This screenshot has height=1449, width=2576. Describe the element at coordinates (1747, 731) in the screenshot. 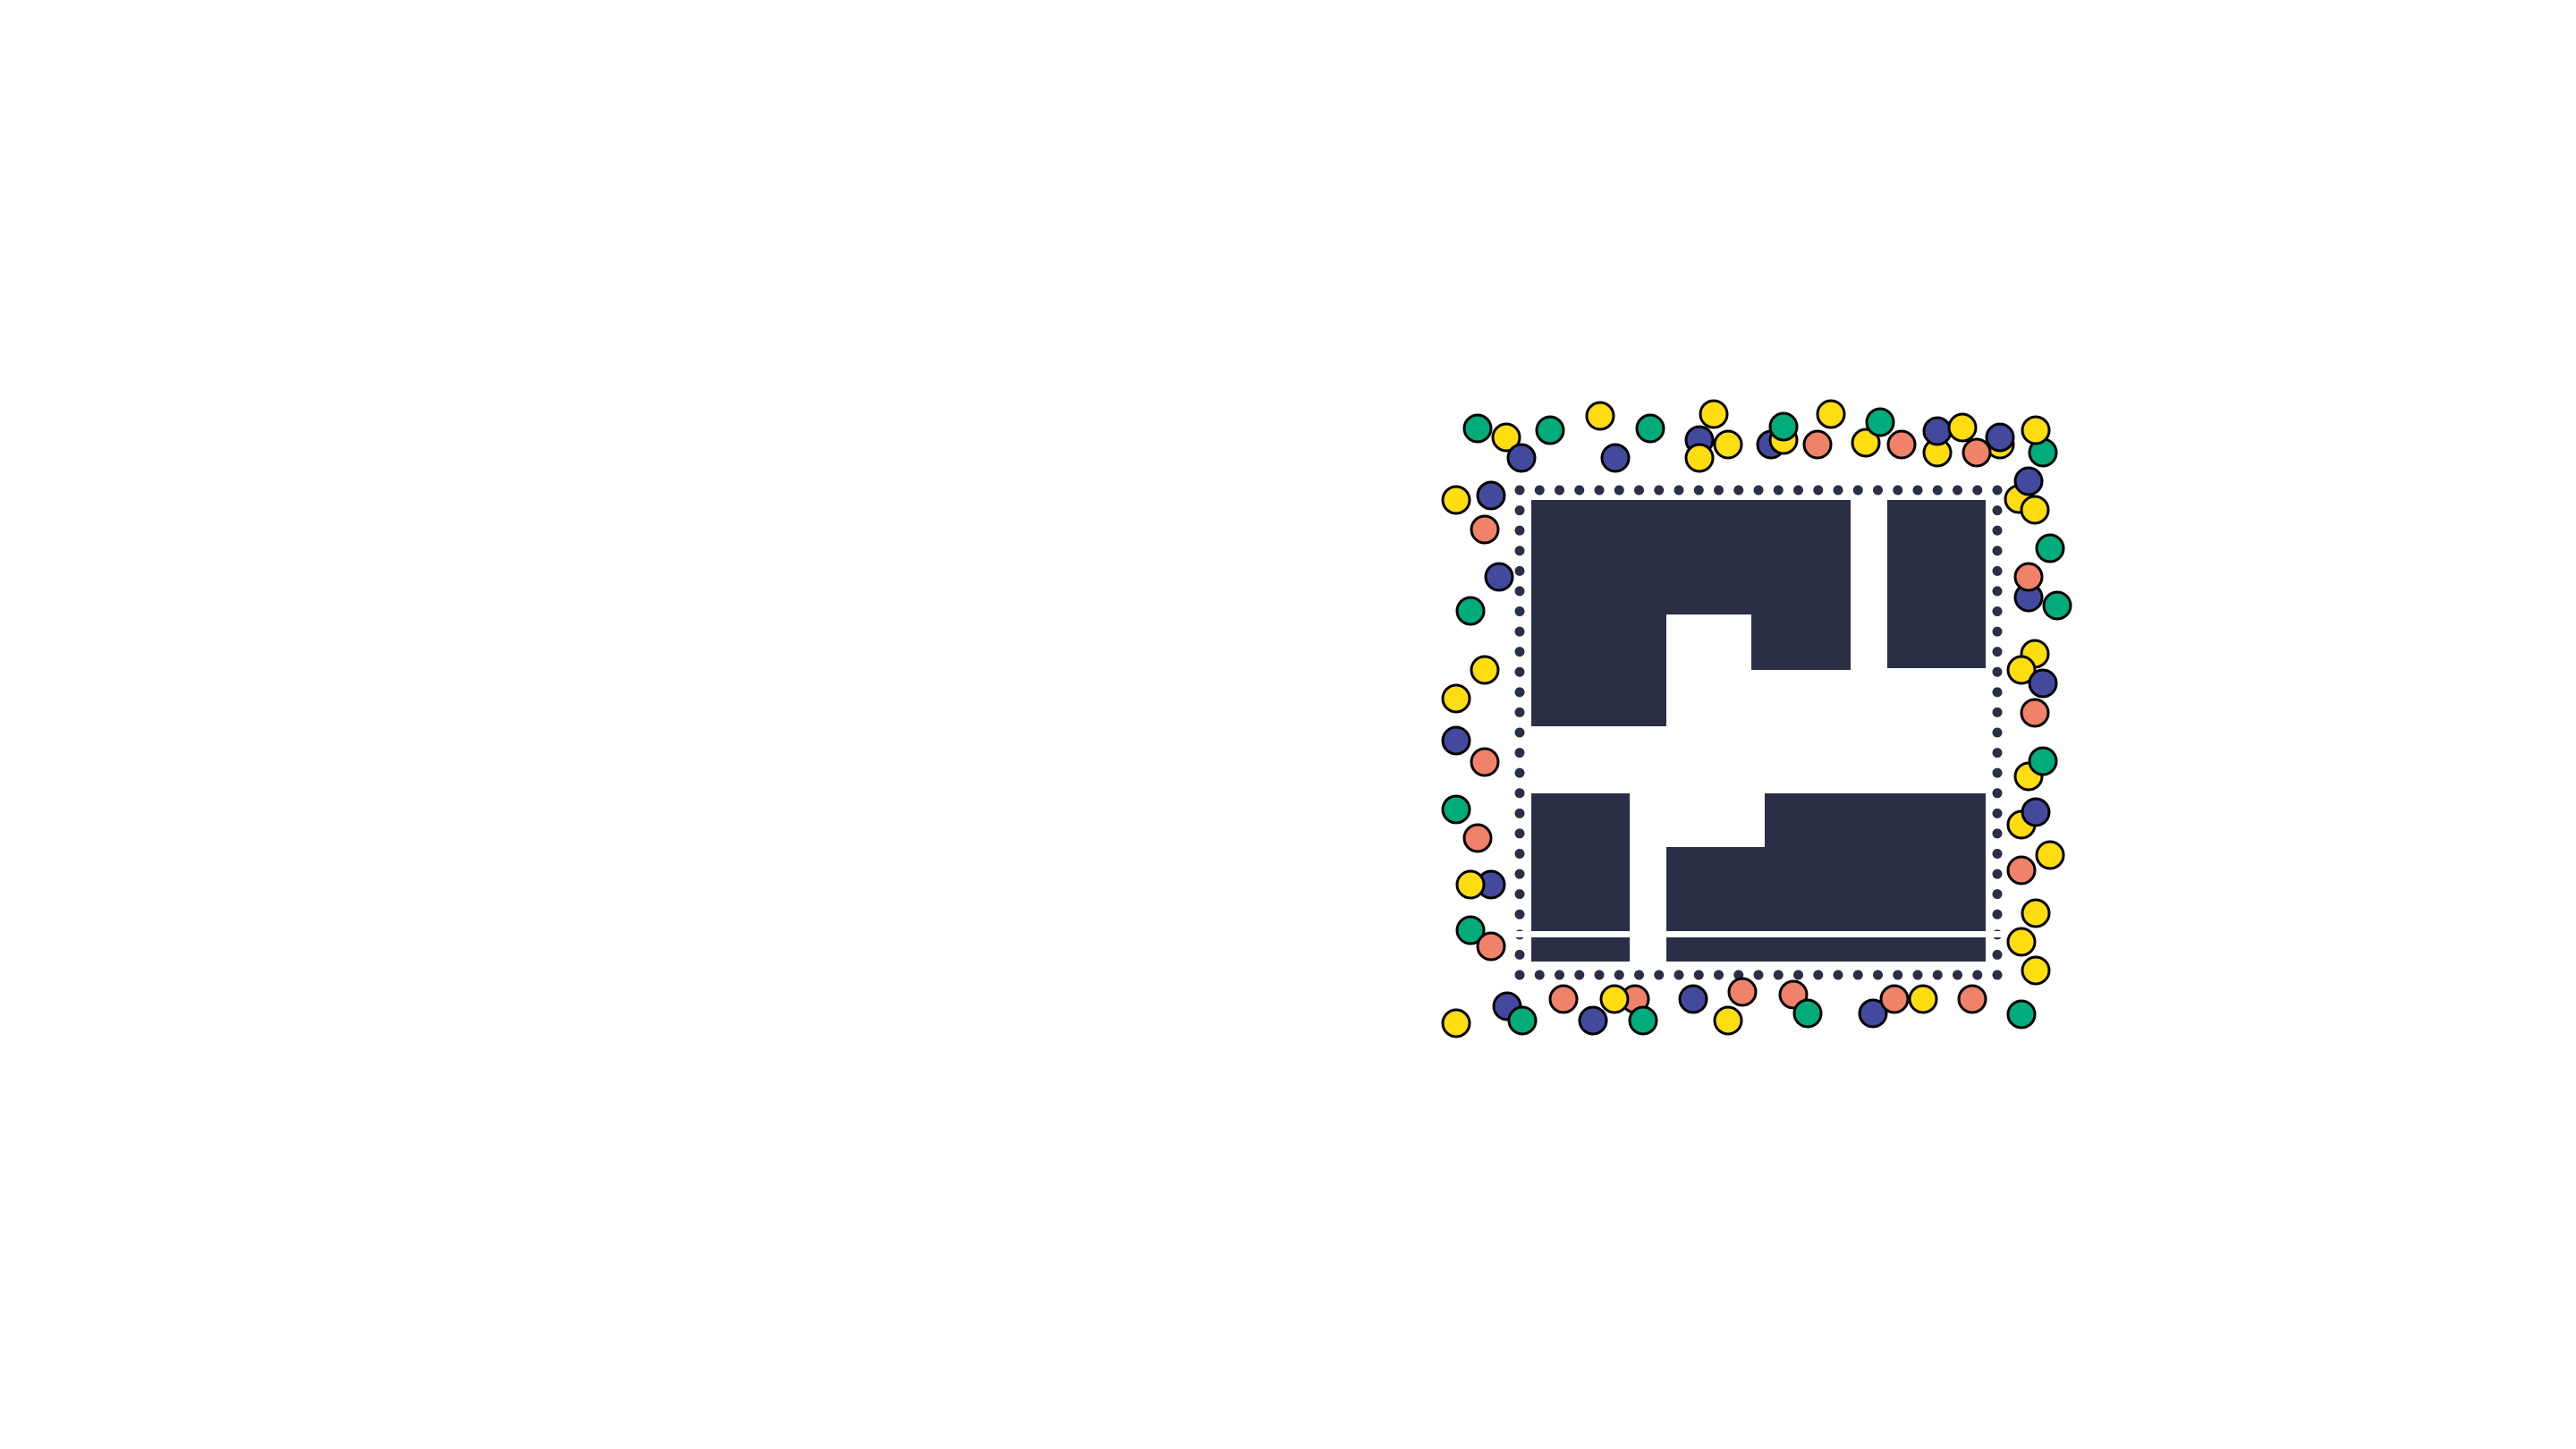

I see `building-blocks` at that location.